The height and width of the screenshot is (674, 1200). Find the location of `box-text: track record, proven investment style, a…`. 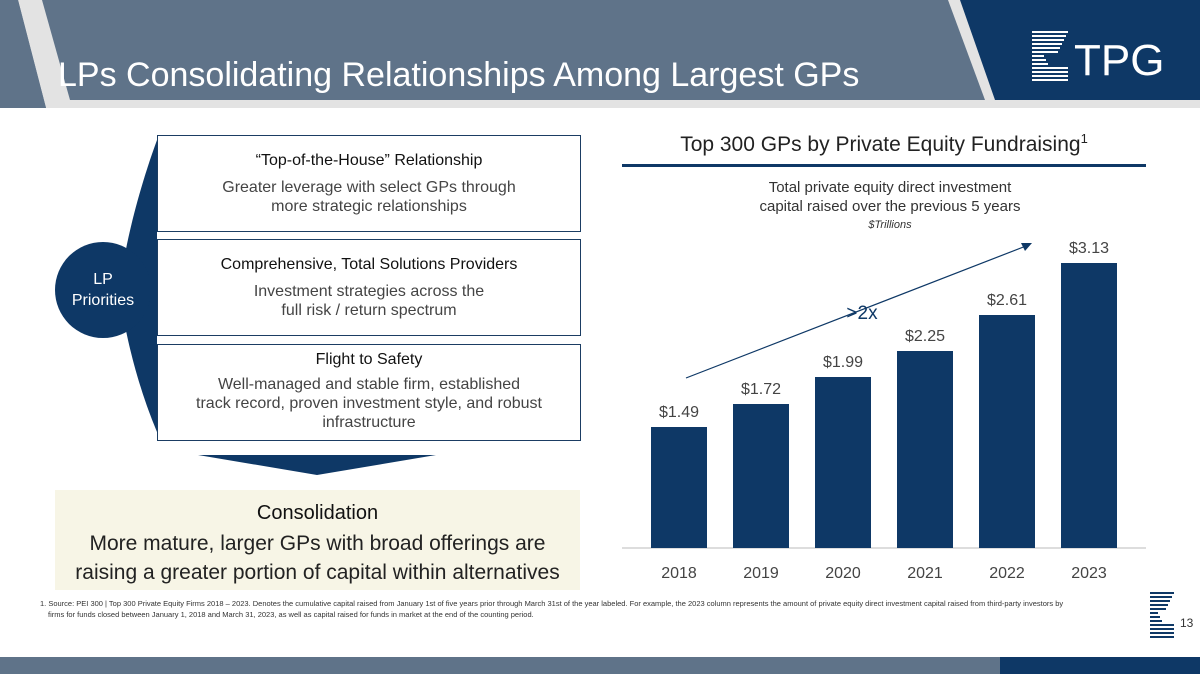

box-text: track record, proven investment style, a… is located at coordinates (369, 403).